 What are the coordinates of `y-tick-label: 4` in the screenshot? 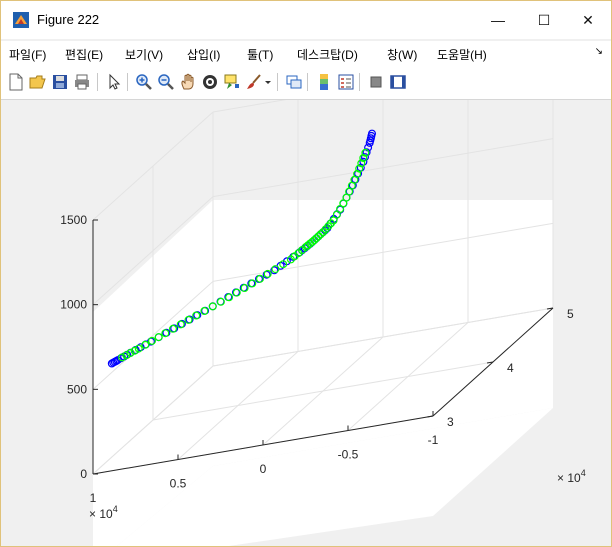 It's located at (510, 368).